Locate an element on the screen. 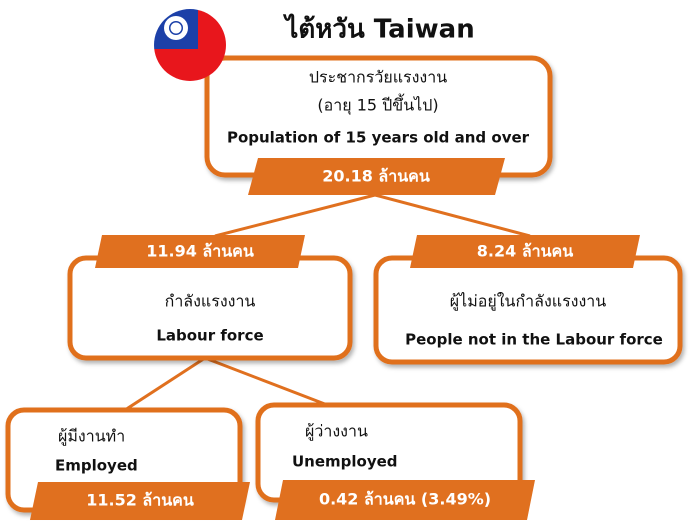 Image resolution: width=691 pixels, height=531 pixels. node-value: 8.24 ล้านคน is located at coordinates (525, 251).